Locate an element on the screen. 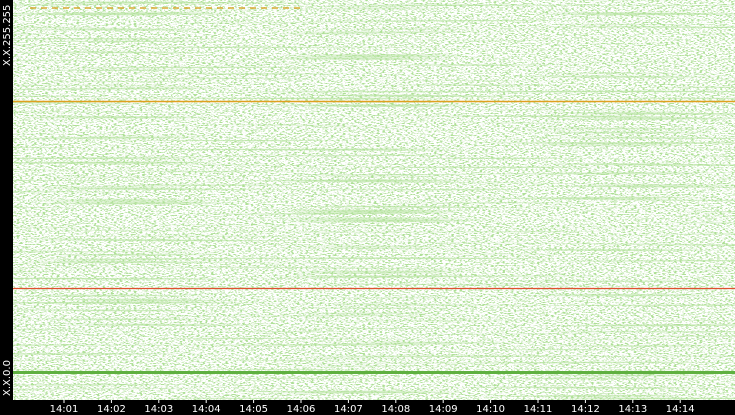 Image resolution: width=735 pixels, height=415 pixels. x-tick-label: 14:12 is located at coordinates (585, 409).